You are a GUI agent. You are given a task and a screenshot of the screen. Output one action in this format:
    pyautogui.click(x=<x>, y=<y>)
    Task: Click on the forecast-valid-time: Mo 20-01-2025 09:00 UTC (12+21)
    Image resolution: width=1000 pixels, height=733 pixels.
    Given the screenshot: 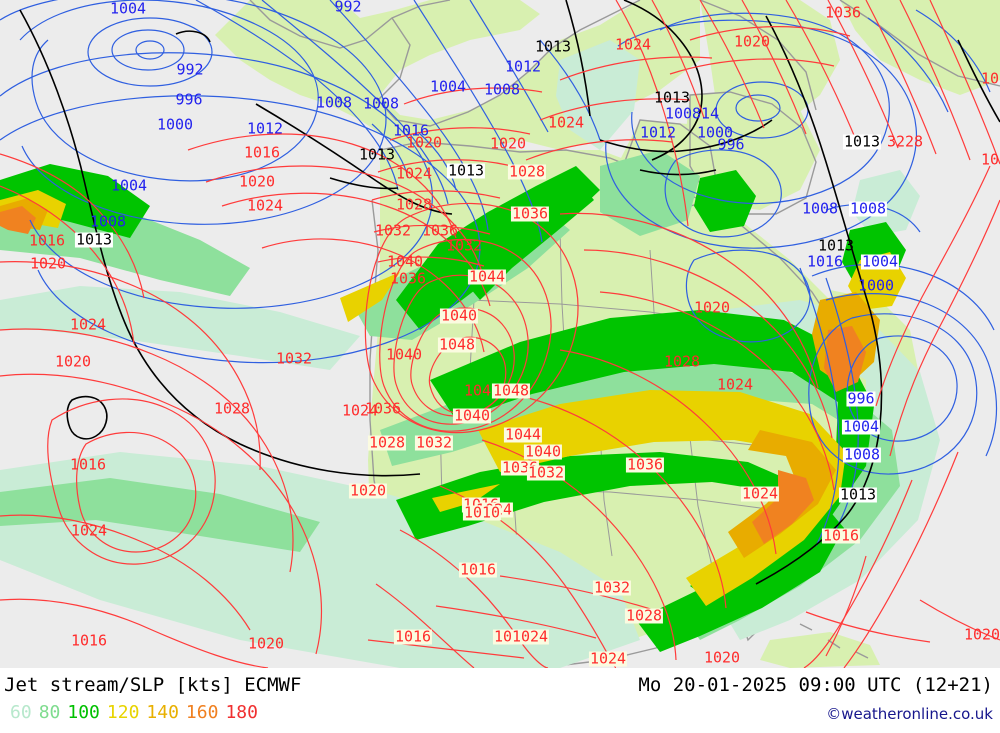 What is the action you would take?
    pyautogui.click(x=815, y=685)
    